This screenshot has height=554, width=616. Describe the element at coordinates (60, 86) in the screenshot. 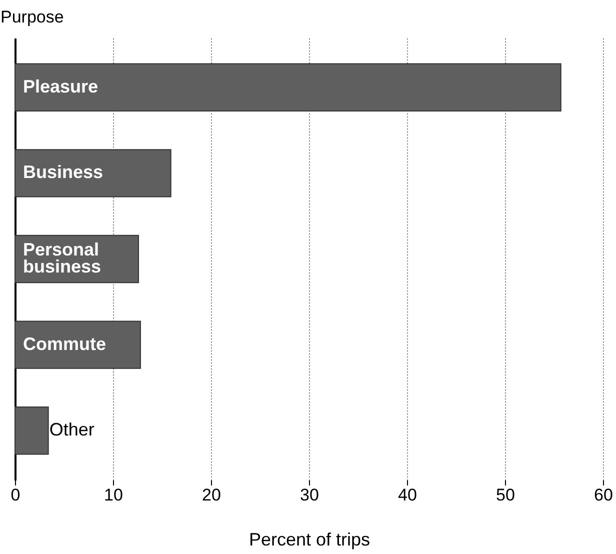

I see `y-tick-label: Pleasure` at that location.